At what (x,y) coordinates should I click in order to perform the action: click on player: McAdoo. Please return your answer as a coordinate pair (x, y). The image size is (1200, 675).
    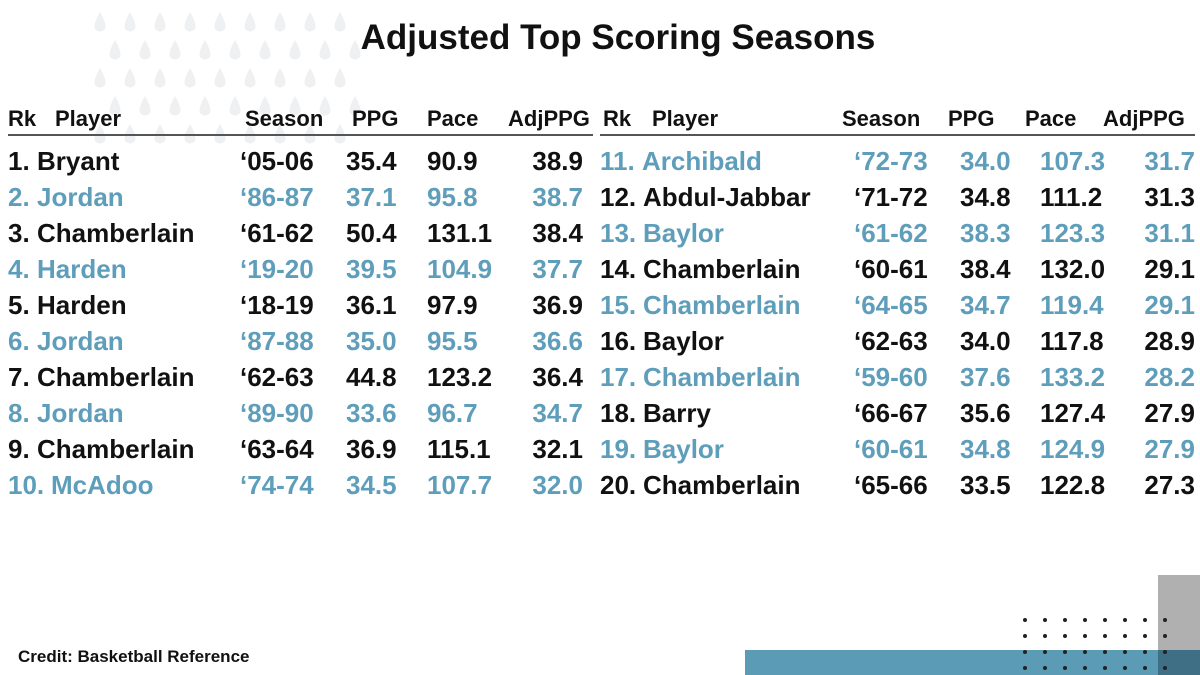
    Looking at the image, I should click on (102, 485).